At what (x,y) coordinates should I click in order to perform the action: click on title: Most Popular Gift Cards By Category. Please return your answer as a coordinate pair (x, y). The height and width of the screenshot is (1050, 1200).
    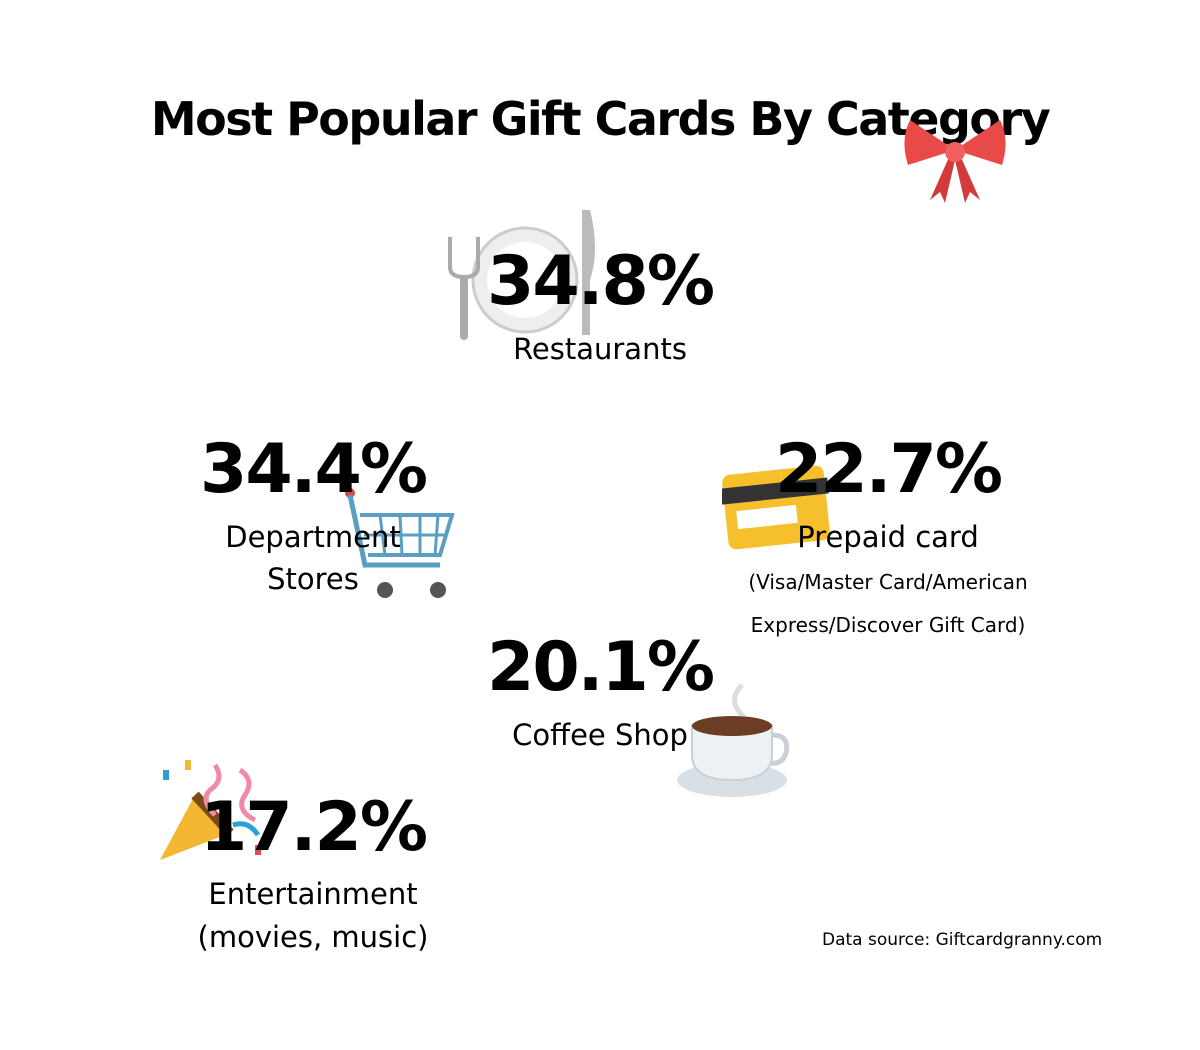
    Looking at the image, I should click on (600, 119).